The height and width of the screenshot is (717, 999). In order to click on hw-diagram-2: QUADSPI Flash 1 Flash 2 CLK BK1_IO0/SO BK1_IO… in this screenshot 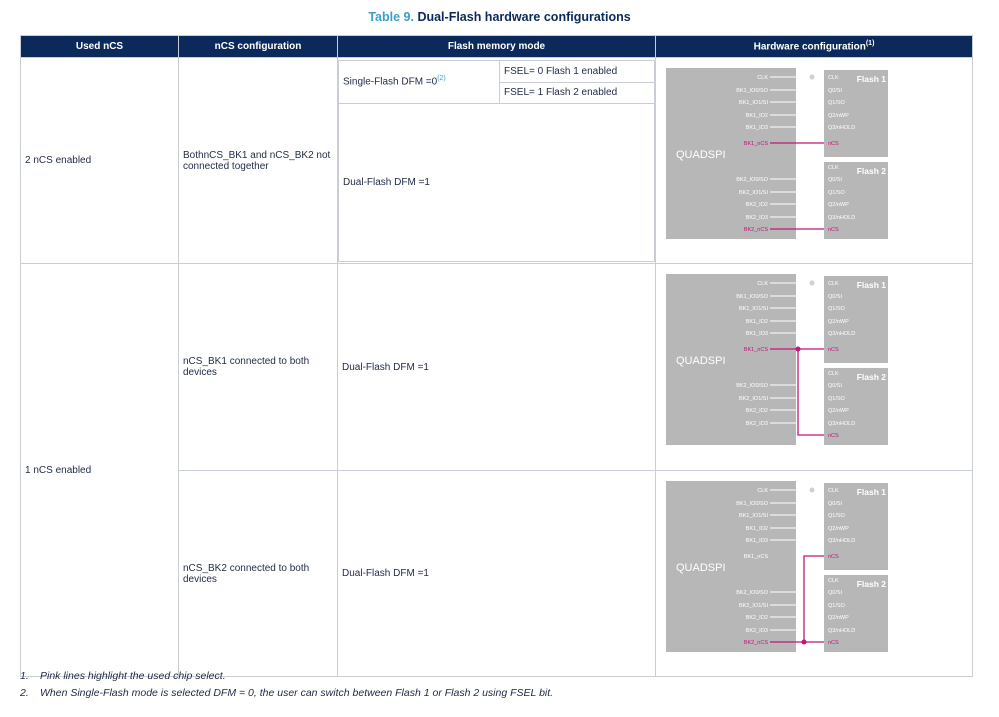, I will do `click(777, 359)`.